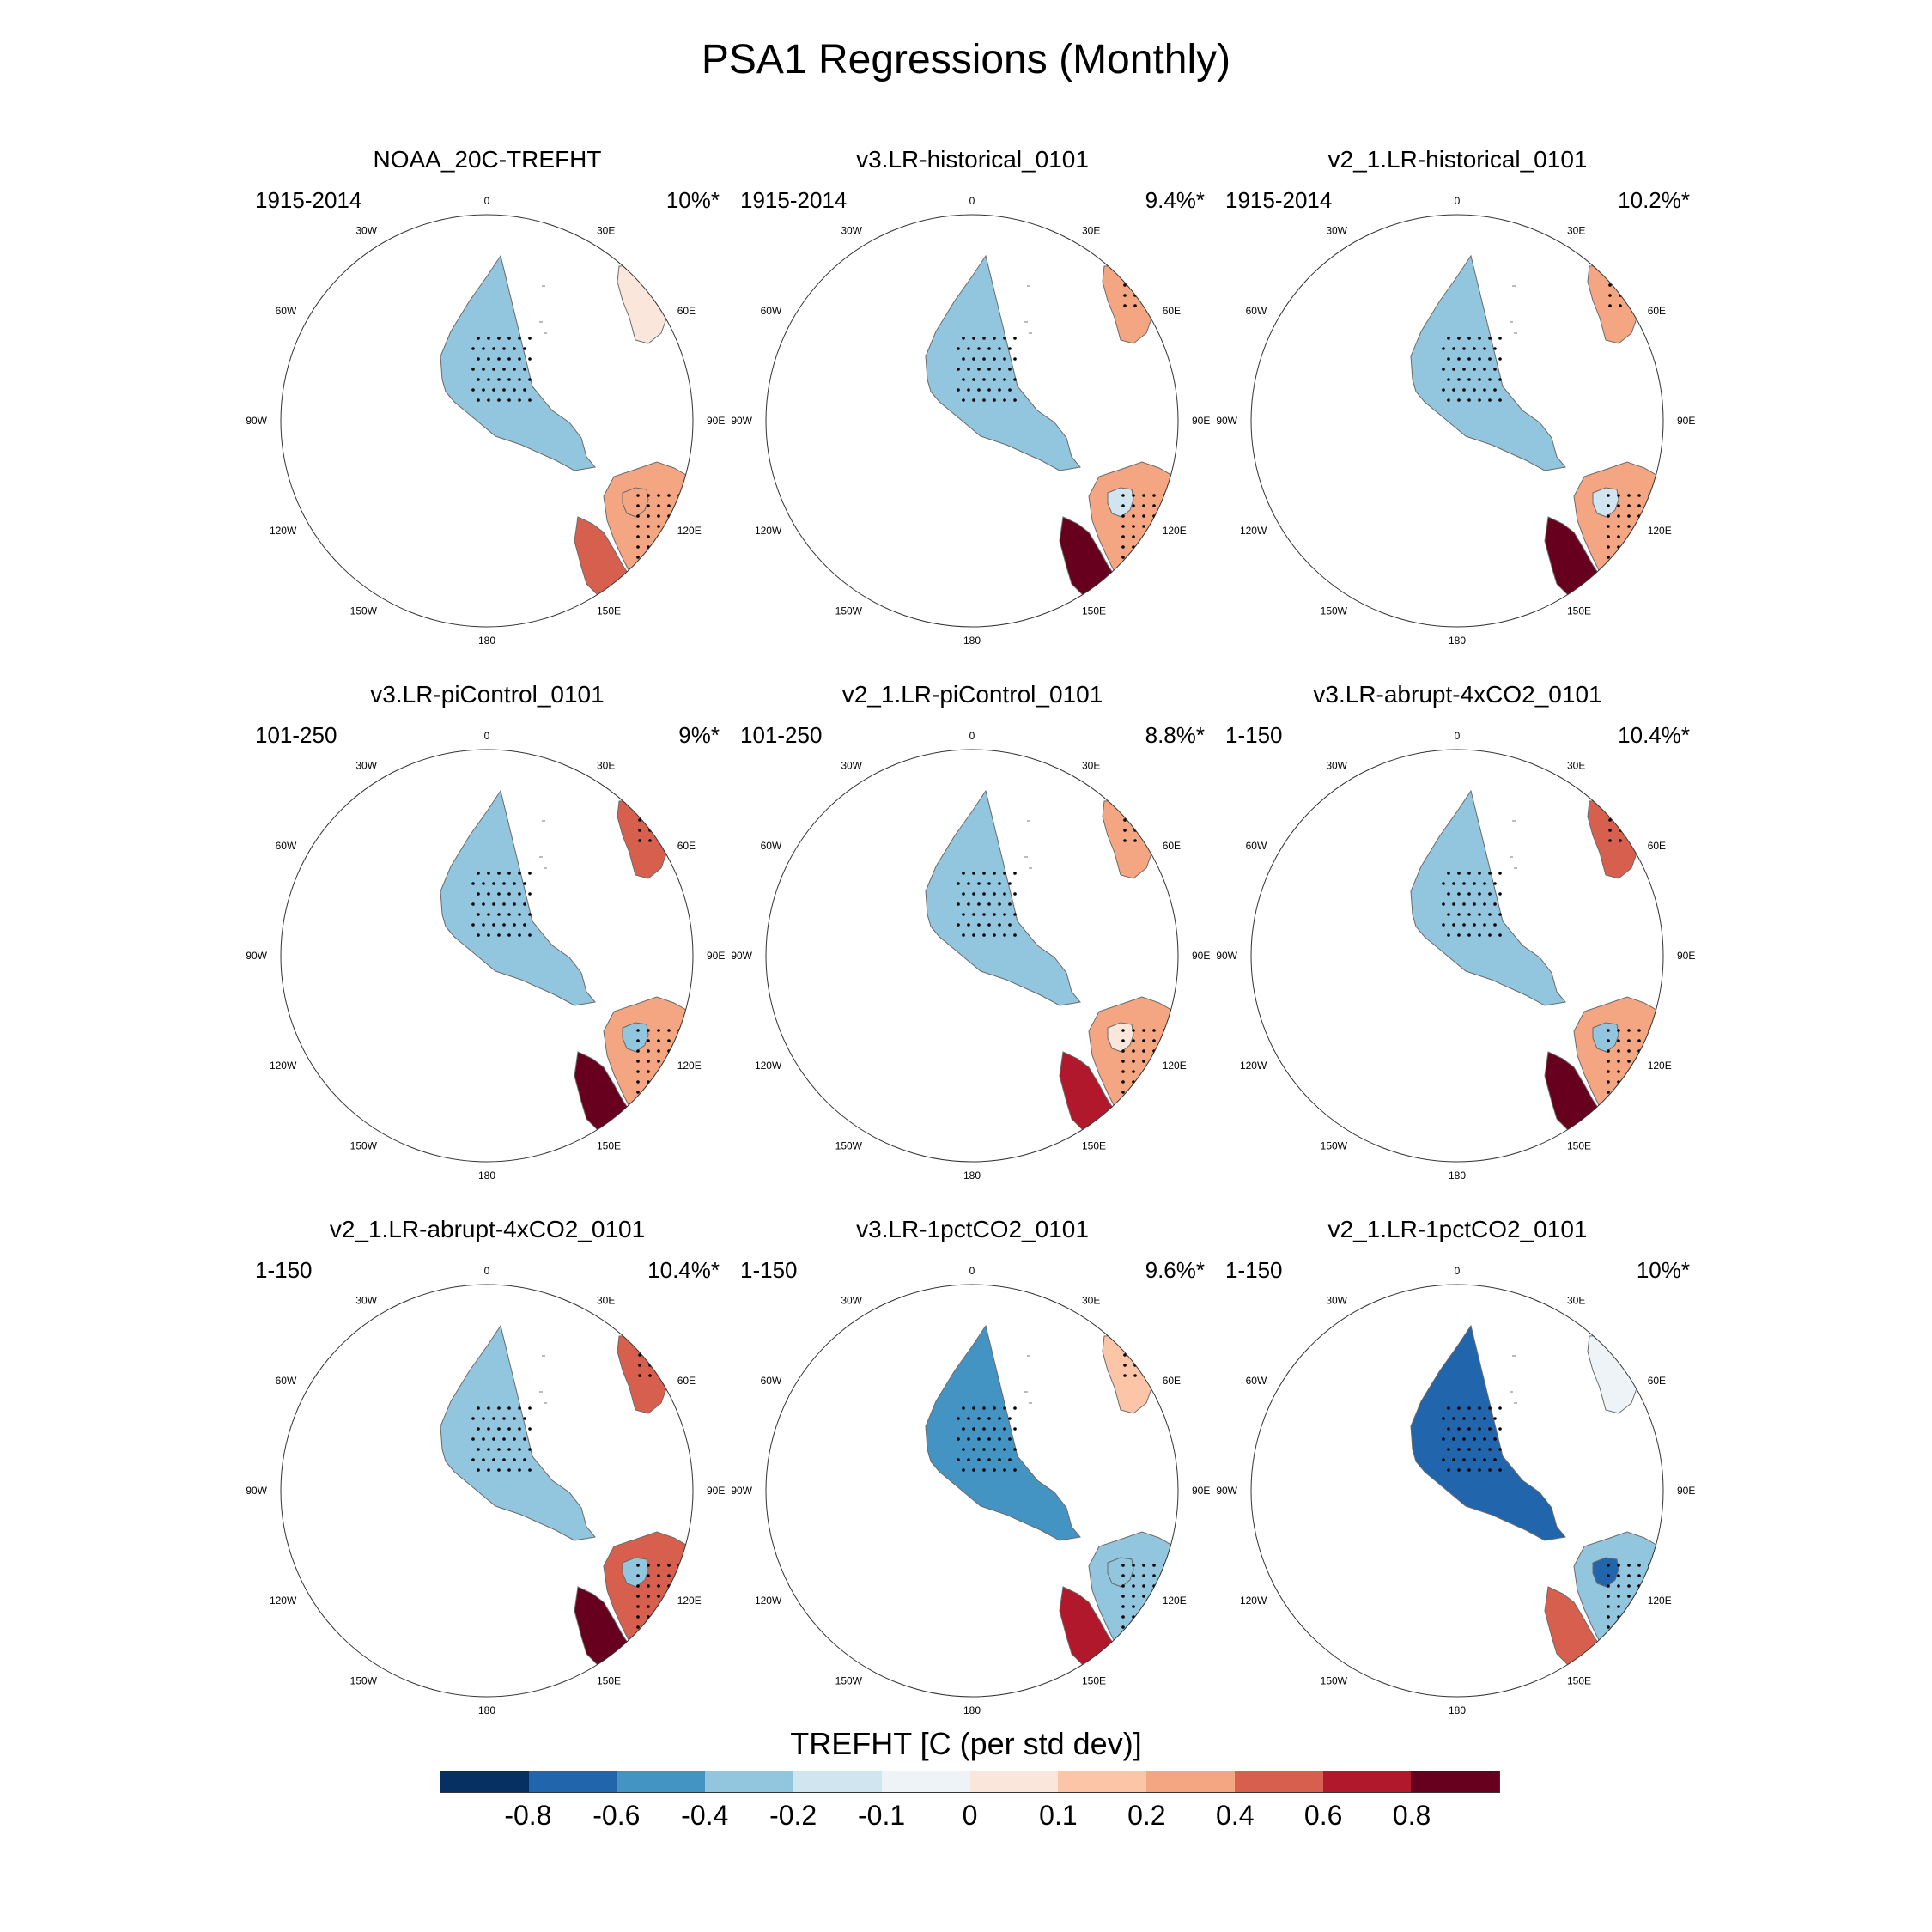  What do you see at coordinates (970, 1815) in the screenshot?
I see `colorbar-tick-label: 0` at bounding box center [970, 1815].